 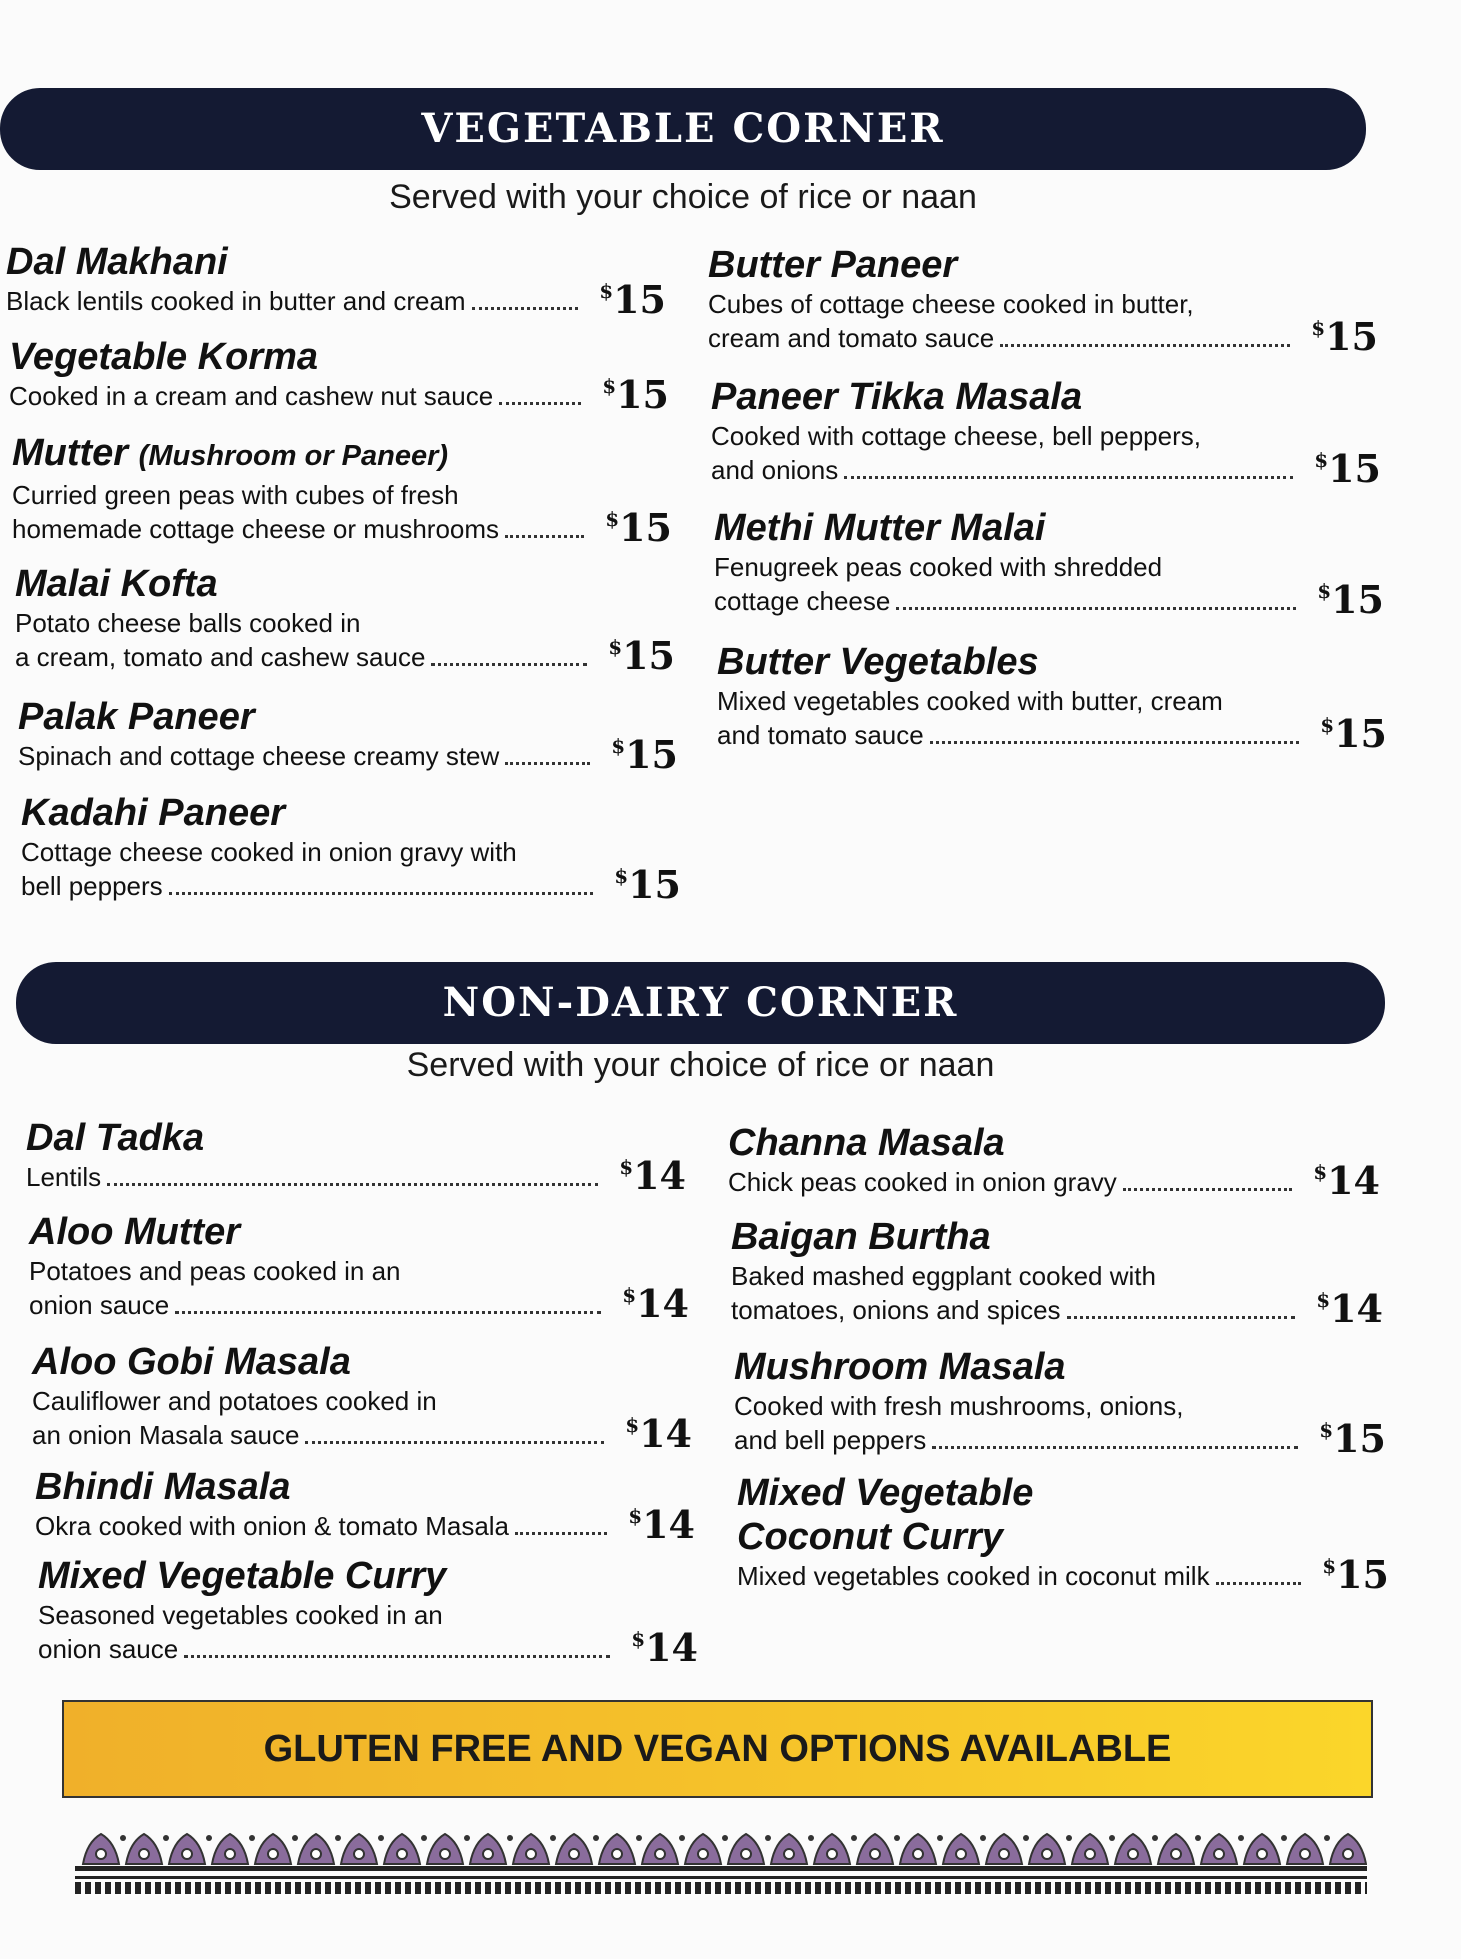 What do you see at coordinates (922, 1182) in the screenshot?
I see `item-description: Chick peas cooked in onion gravy` at bounding box center [922, 1182].